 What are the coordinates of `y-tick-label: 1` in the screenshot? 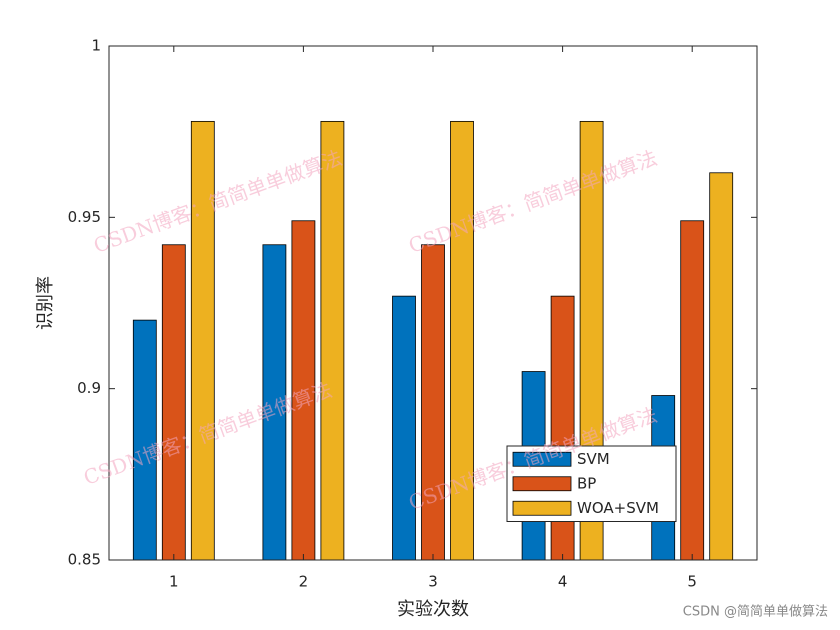 It's located at (96, 46).